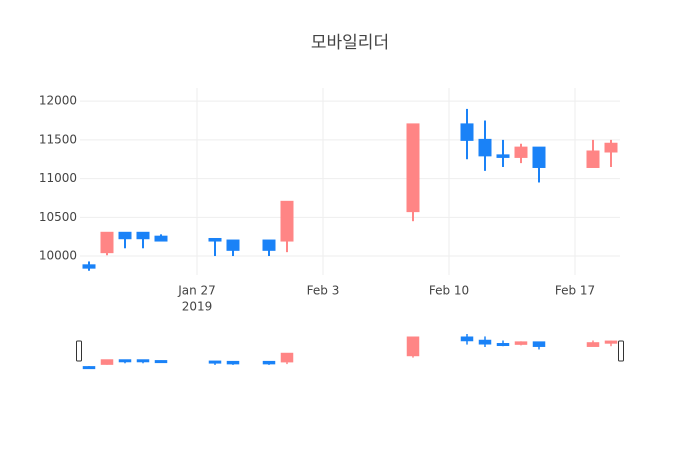 The height and width of the screenshot is (450, 700). Describe the element at coordinates (196, 291) in the screenshot. I see `x-tick-label: Jan 27` at that location.